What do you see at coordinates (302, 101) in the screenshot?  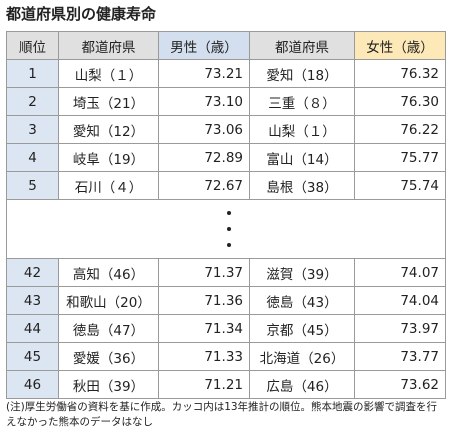 I see `female-prefecture-cell: 三重（８）` at bounding box center [302, 101].